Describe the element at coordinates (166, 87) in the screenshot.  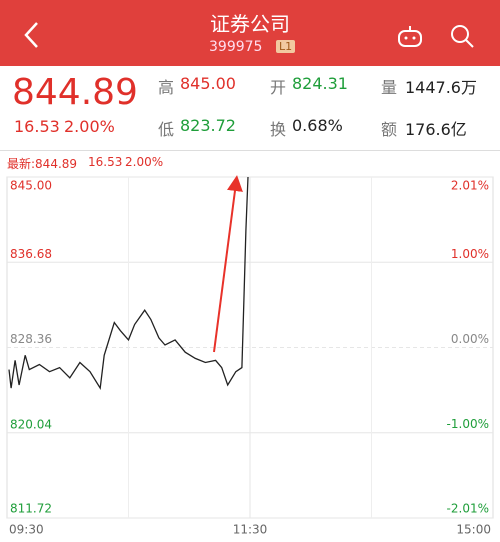
I see `stat-label: 高` at that location.